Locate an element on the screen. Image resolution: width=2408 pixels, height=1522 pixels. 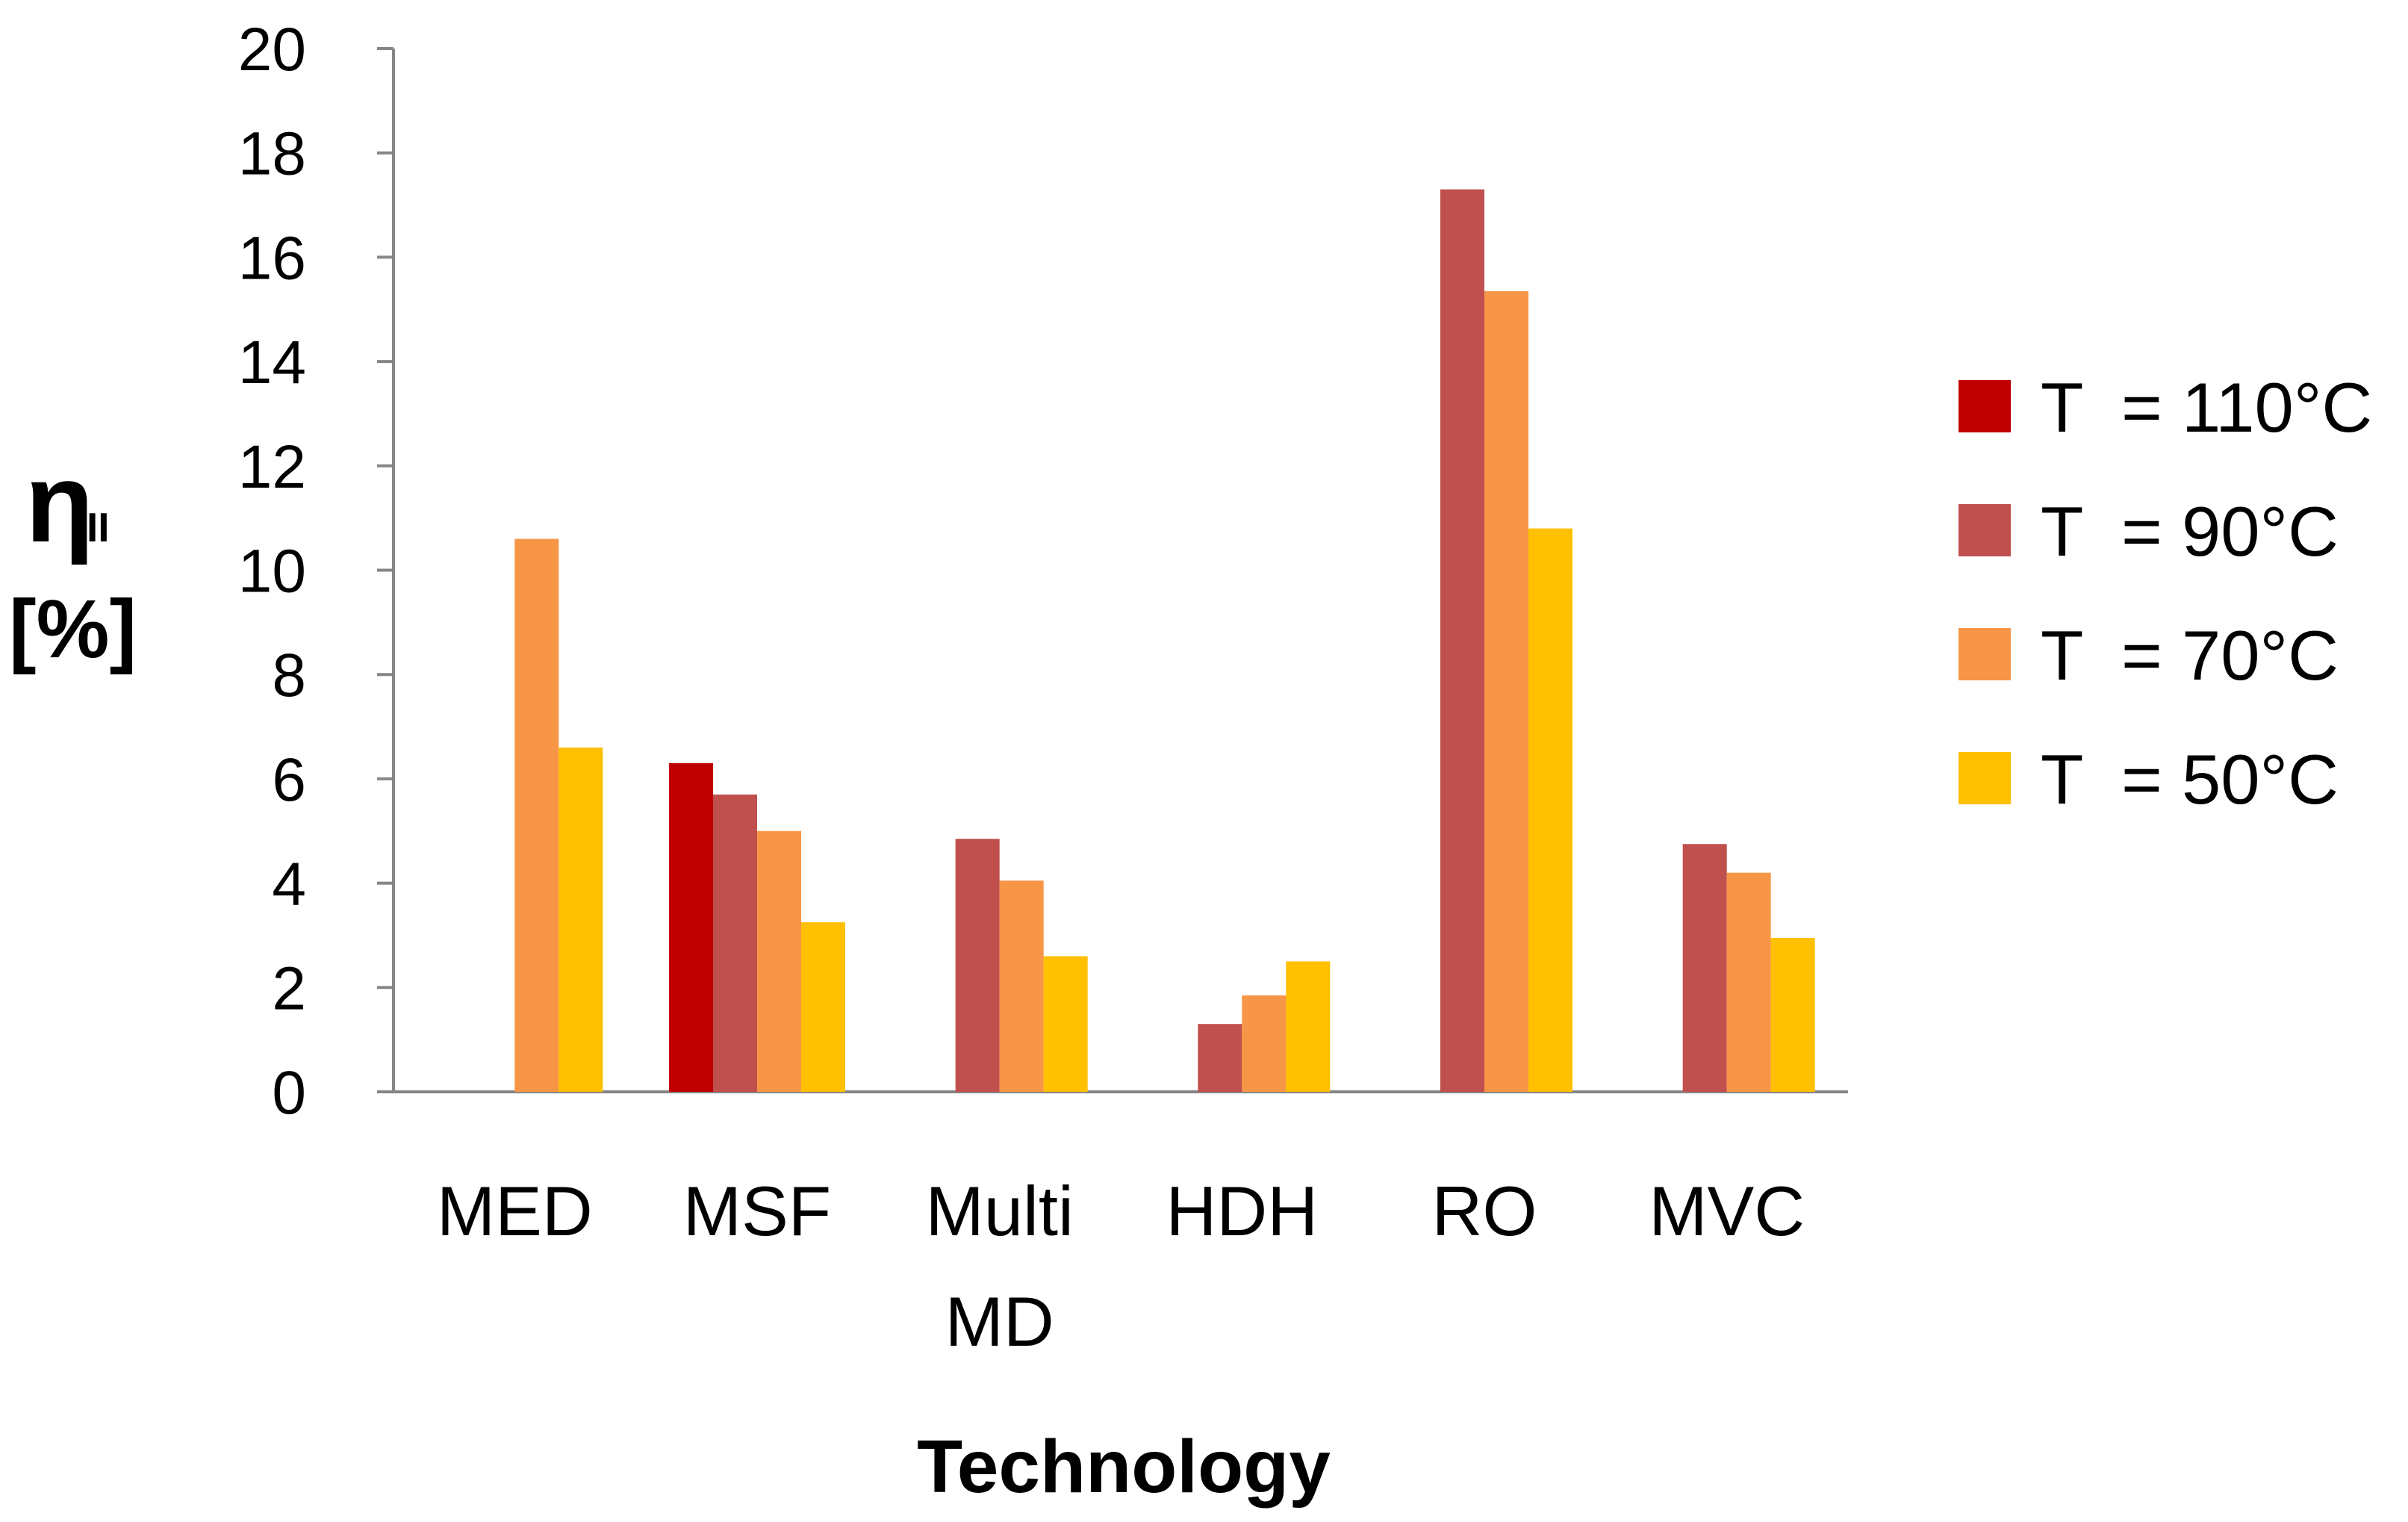
x-category-labels: MED MSF Multi MD HDH RO MVC is located at coordinates (1121, 1266).